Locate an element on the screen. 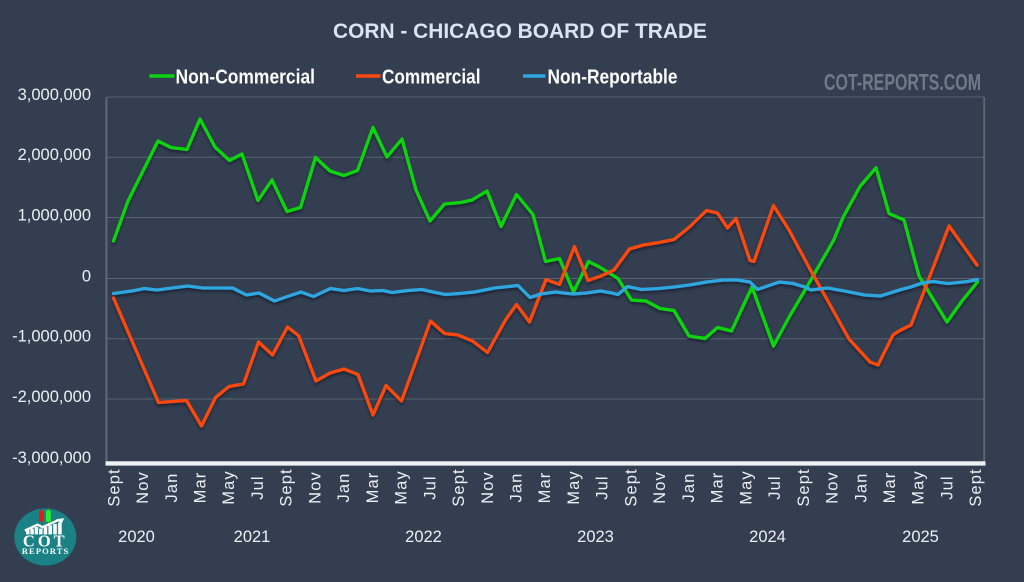 The height and width of the screenshot is (582, 1024). svg-text: 2020 is located at coordinates (136, 537).